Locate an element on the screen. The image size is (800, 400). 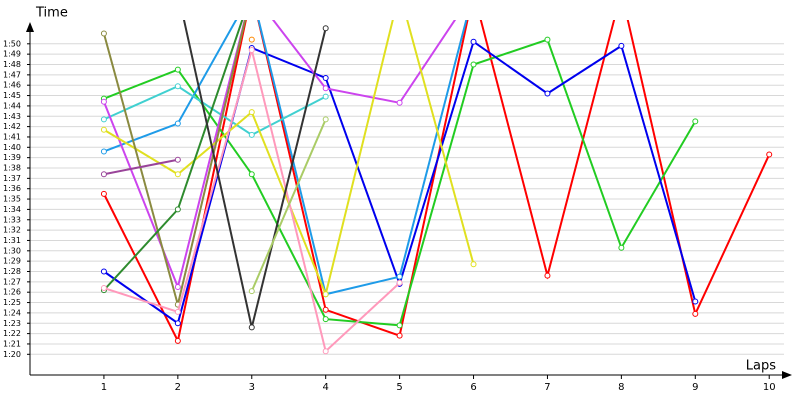
y-tick-label: 1:34 is located at coordinates (12, 209).